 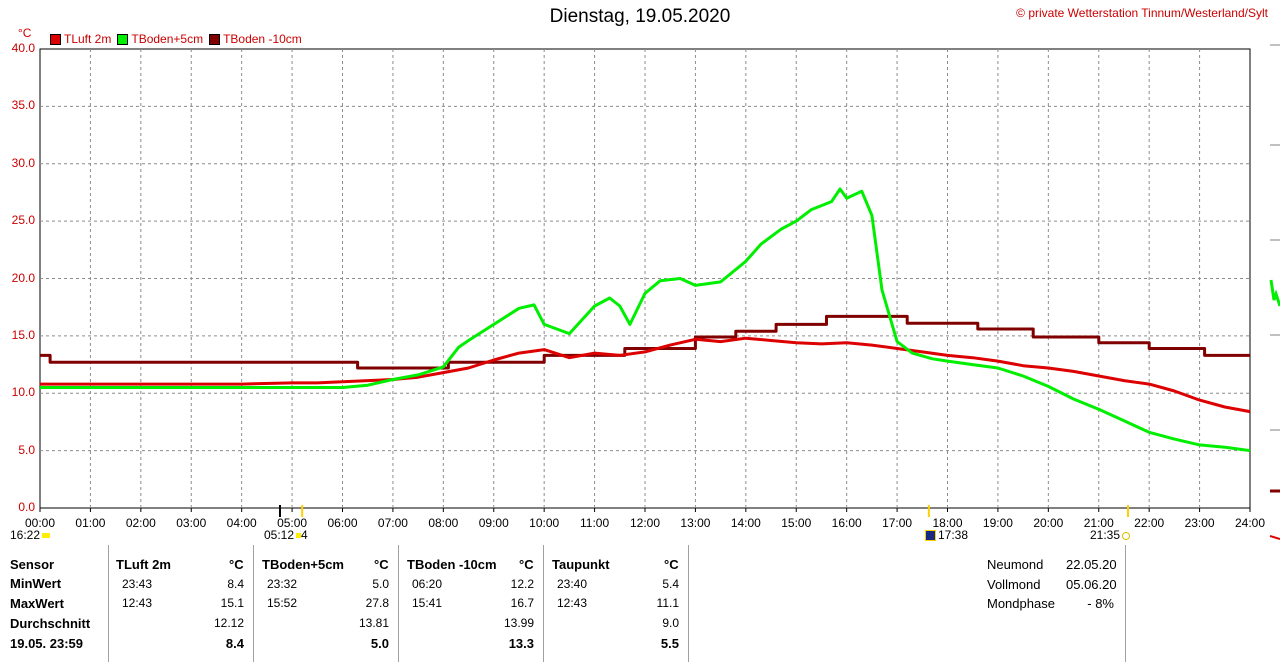 What do you see at coordinates (1126, 535) in the screenshot?
I see `circle-icon` at bounding box center [1126, 535].